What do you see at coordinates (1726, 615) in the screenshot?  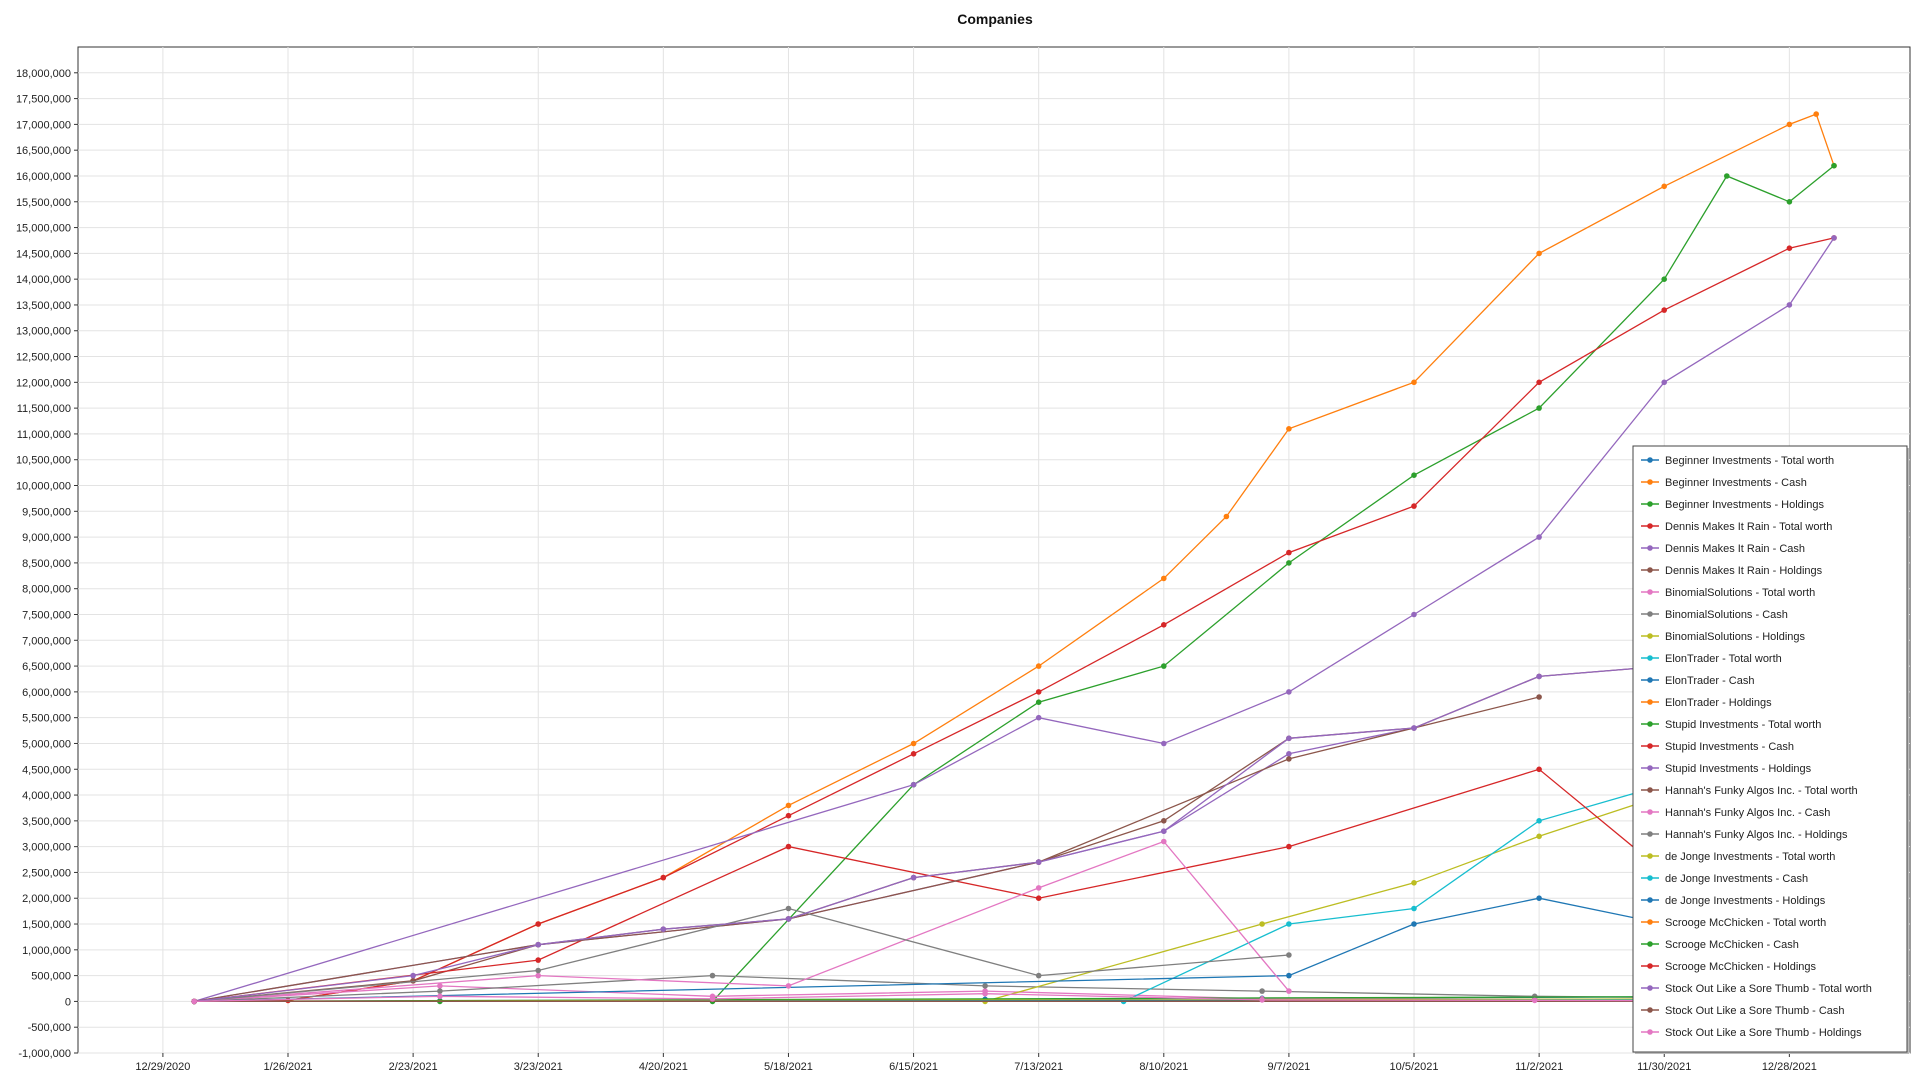 I see `legend-entry: BinomialSolutions - Cash` at bounding box center [1726, 615].